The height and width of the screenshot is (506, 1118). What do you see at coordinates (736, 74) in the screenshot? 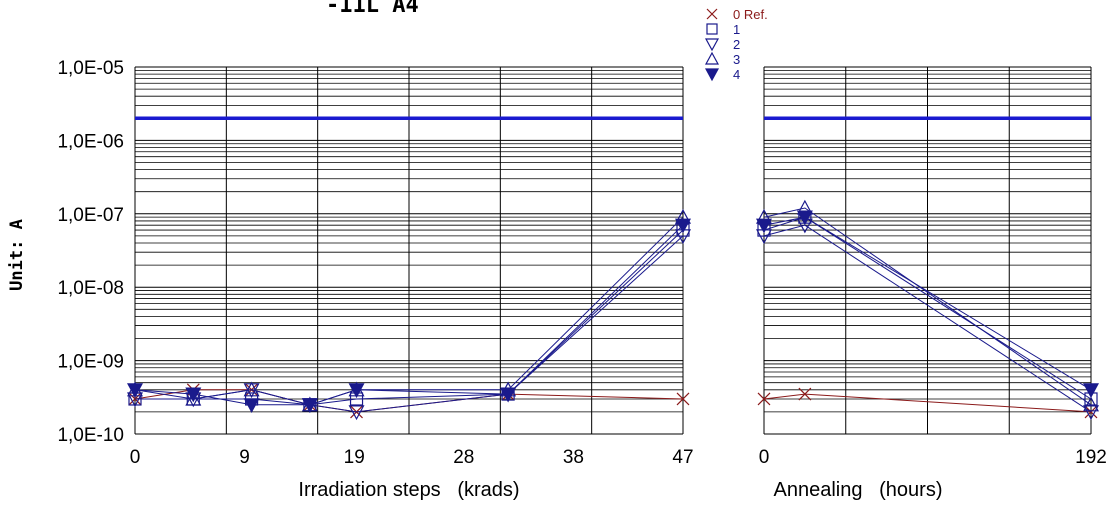
I see `legend-label: 4` at bounding box center [736, 74].